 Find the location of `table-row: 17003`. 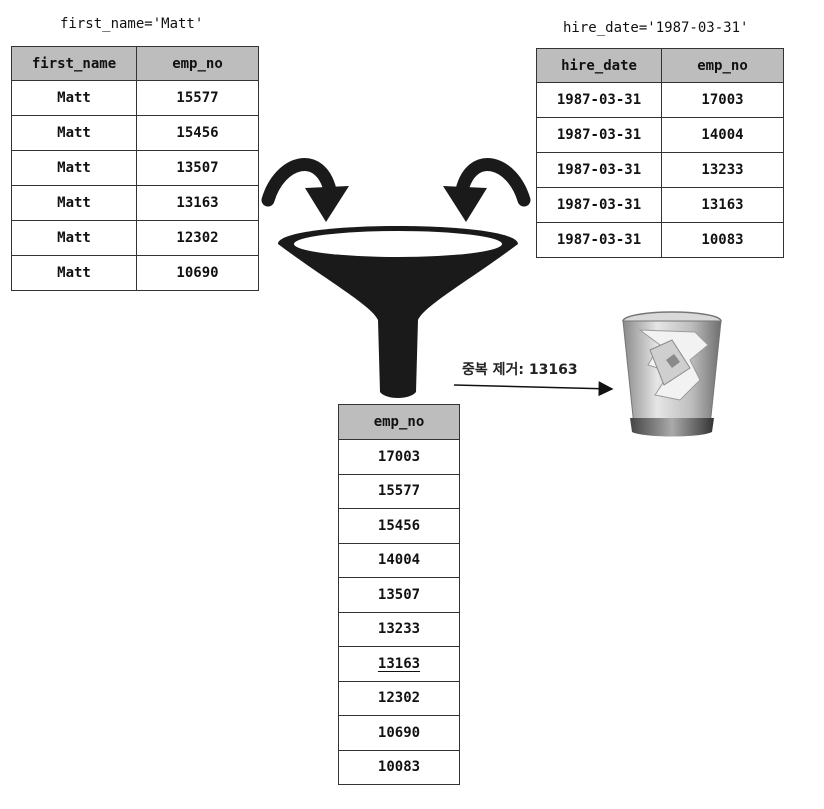

table-row: 17003 is located at coordinates (399, 457).